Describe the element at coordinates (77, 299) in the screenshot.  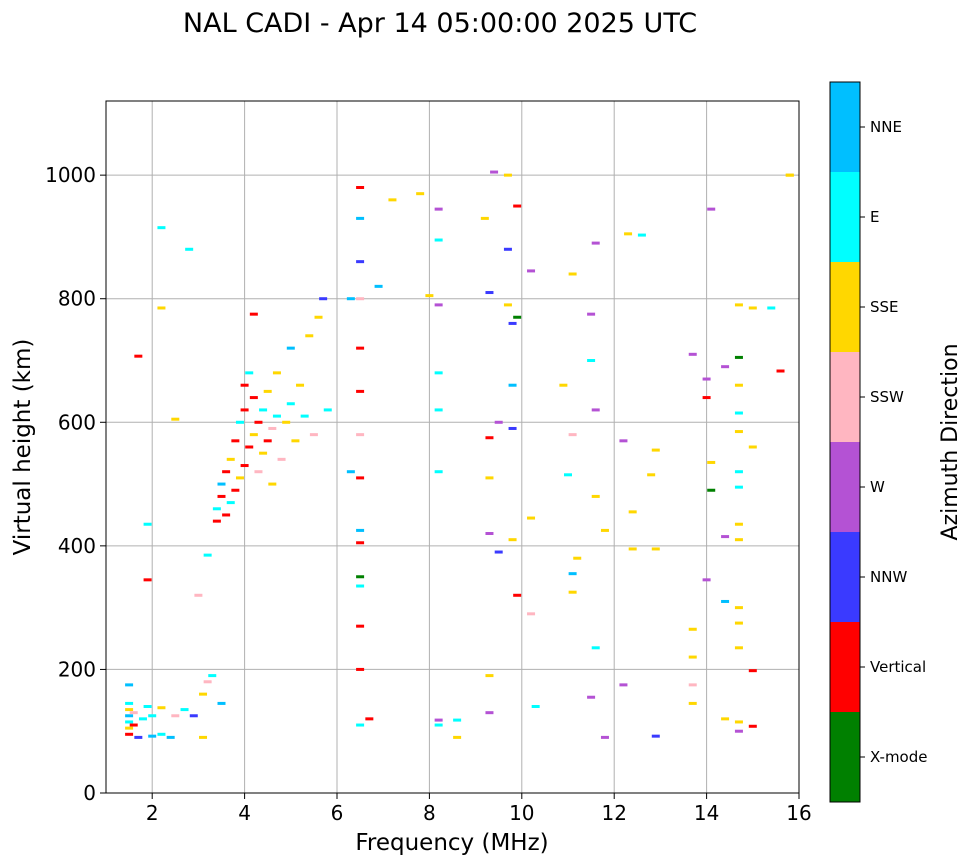
I see `y-tick-label: 800` at that location.